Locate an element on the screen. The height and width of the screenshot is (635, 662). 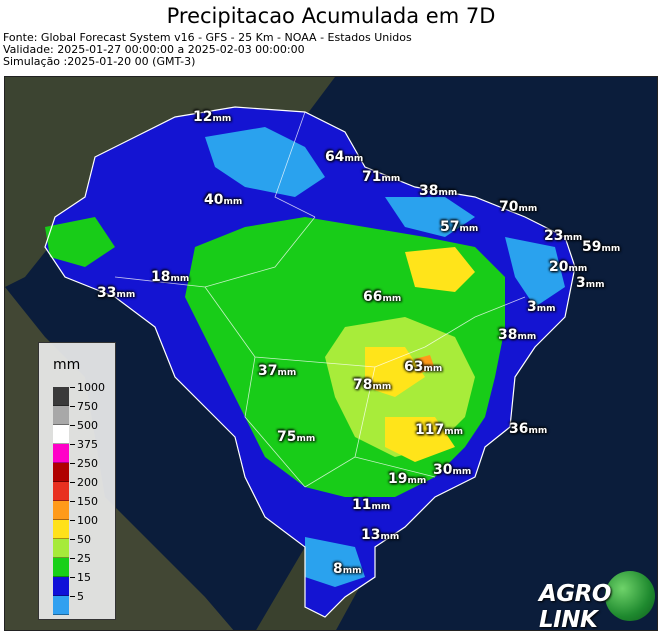
legend-tick-label: 25 is located at coordinates (80, 558).